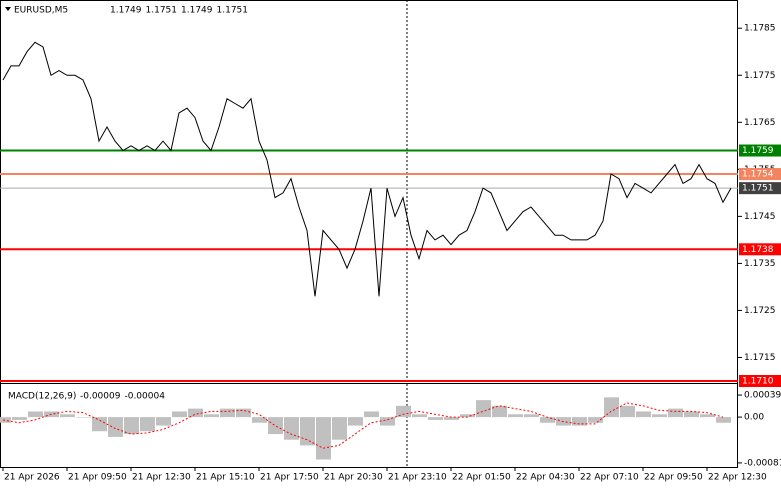 This screenshot has width=781, height=489. I want to click on x-tick-label: 21 Apr 23:10, so click(417, 478).